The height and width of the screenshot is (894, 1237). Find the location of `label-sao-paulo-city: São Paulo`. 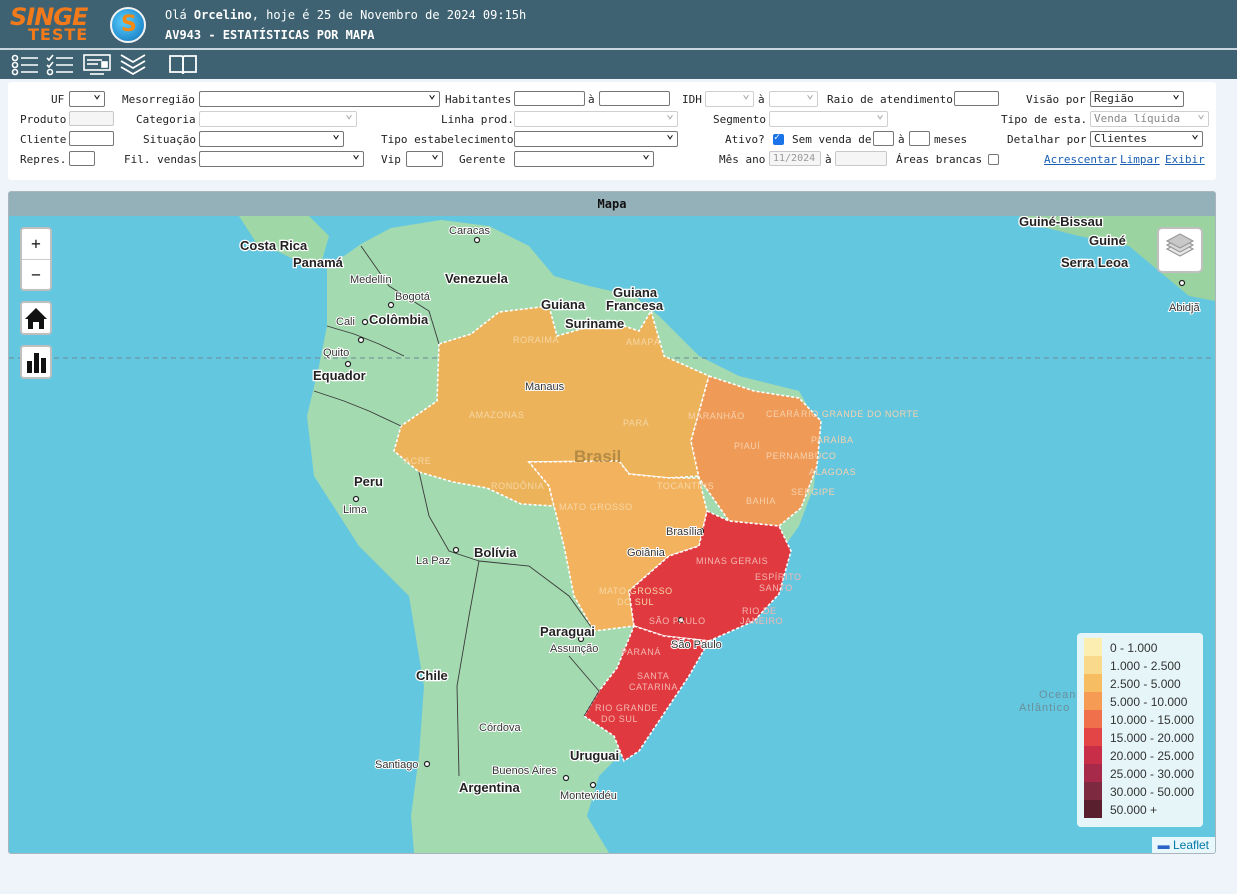

label-sao-paulo-city: São Paulo is located at coordinates (696, 645).